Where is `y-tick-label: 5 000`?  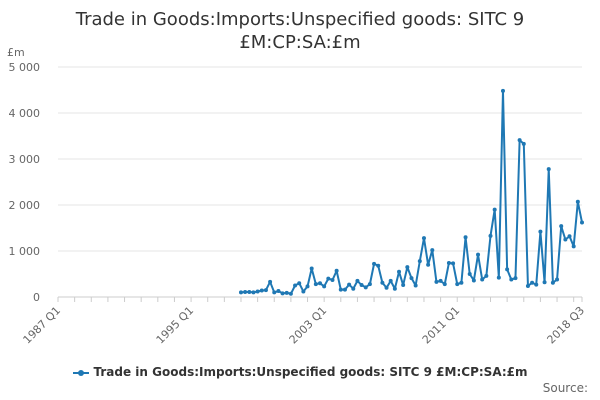 y-tick-label: 5 000 is located at coordinates (25, 67).